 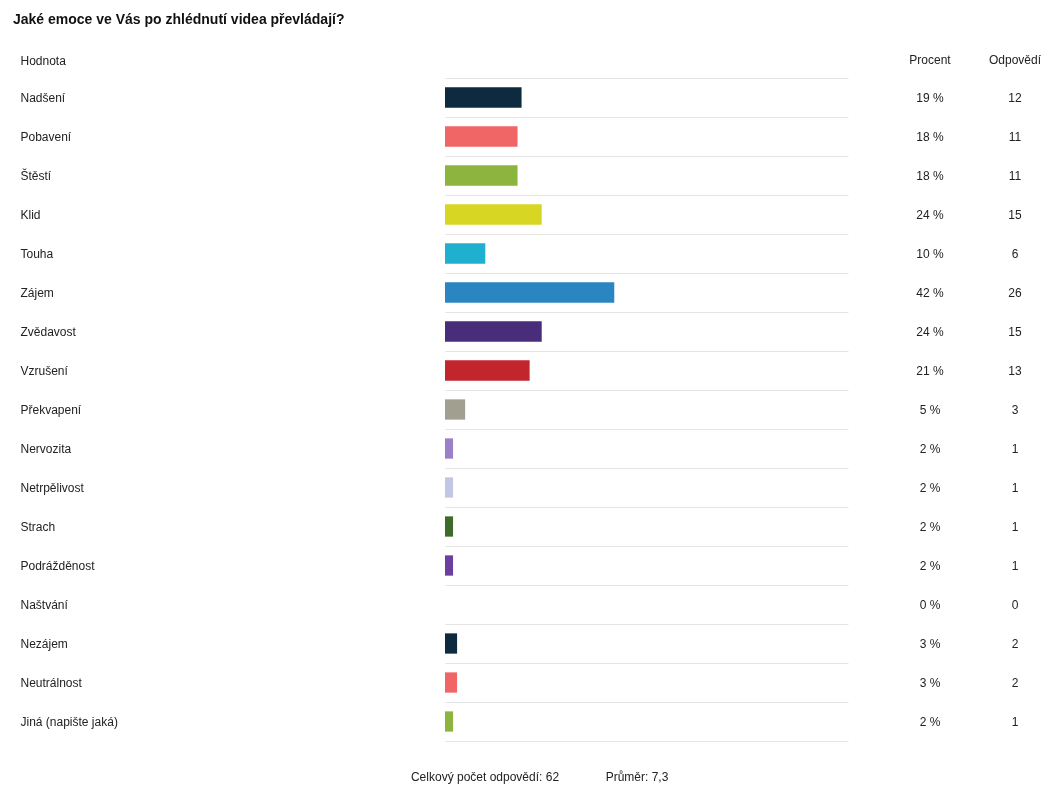 I want to click on text: Odpovědí, so click(x=1015, y=60).